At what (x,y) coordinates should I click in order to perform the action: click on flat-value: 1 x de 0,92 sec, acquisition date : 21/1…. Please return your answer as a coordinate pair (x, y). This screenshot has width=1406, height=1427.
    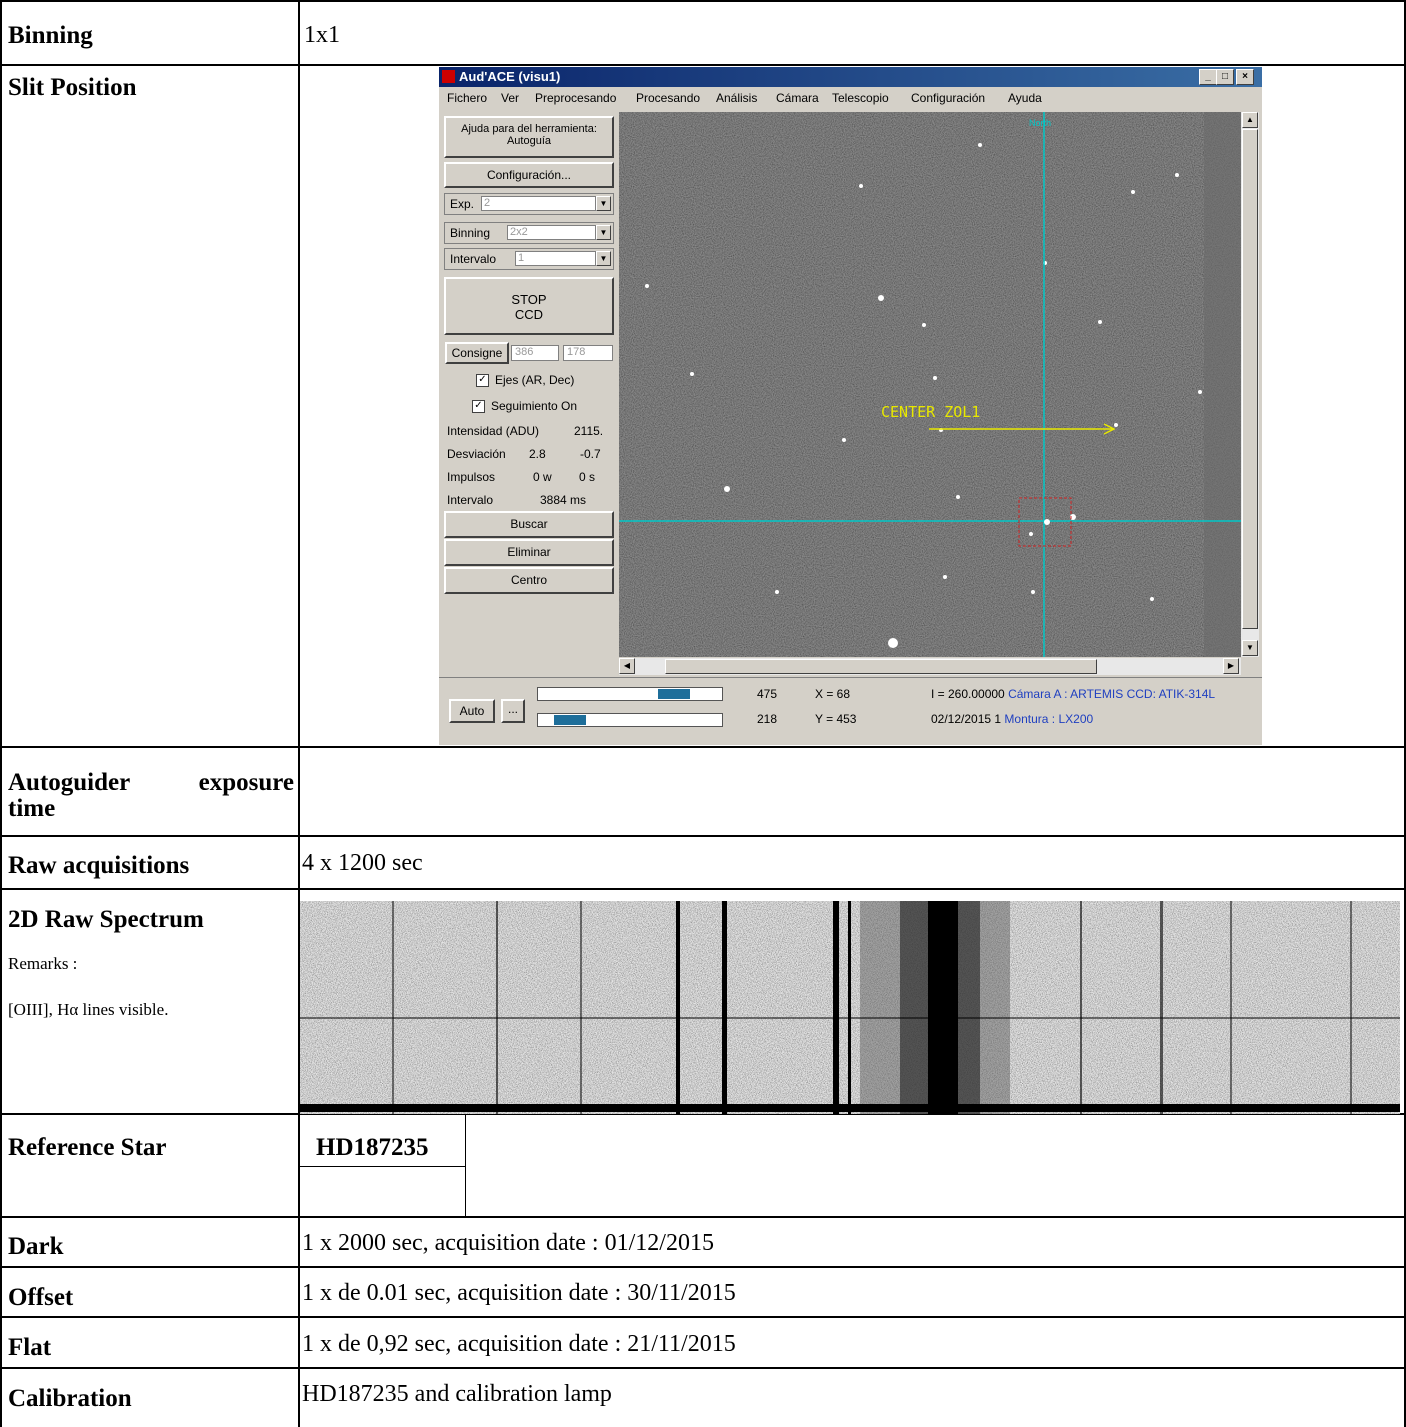
    Looking at the image, I should click on (519, 1344).